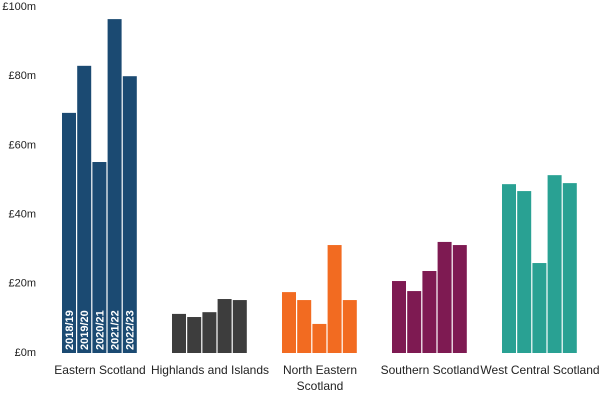 The height and width of the screenshot is (393, 602). Describe the element at coordinates (540, 370) in the screenshot. I see `x-tick-label: West Central Scotland` at that location.